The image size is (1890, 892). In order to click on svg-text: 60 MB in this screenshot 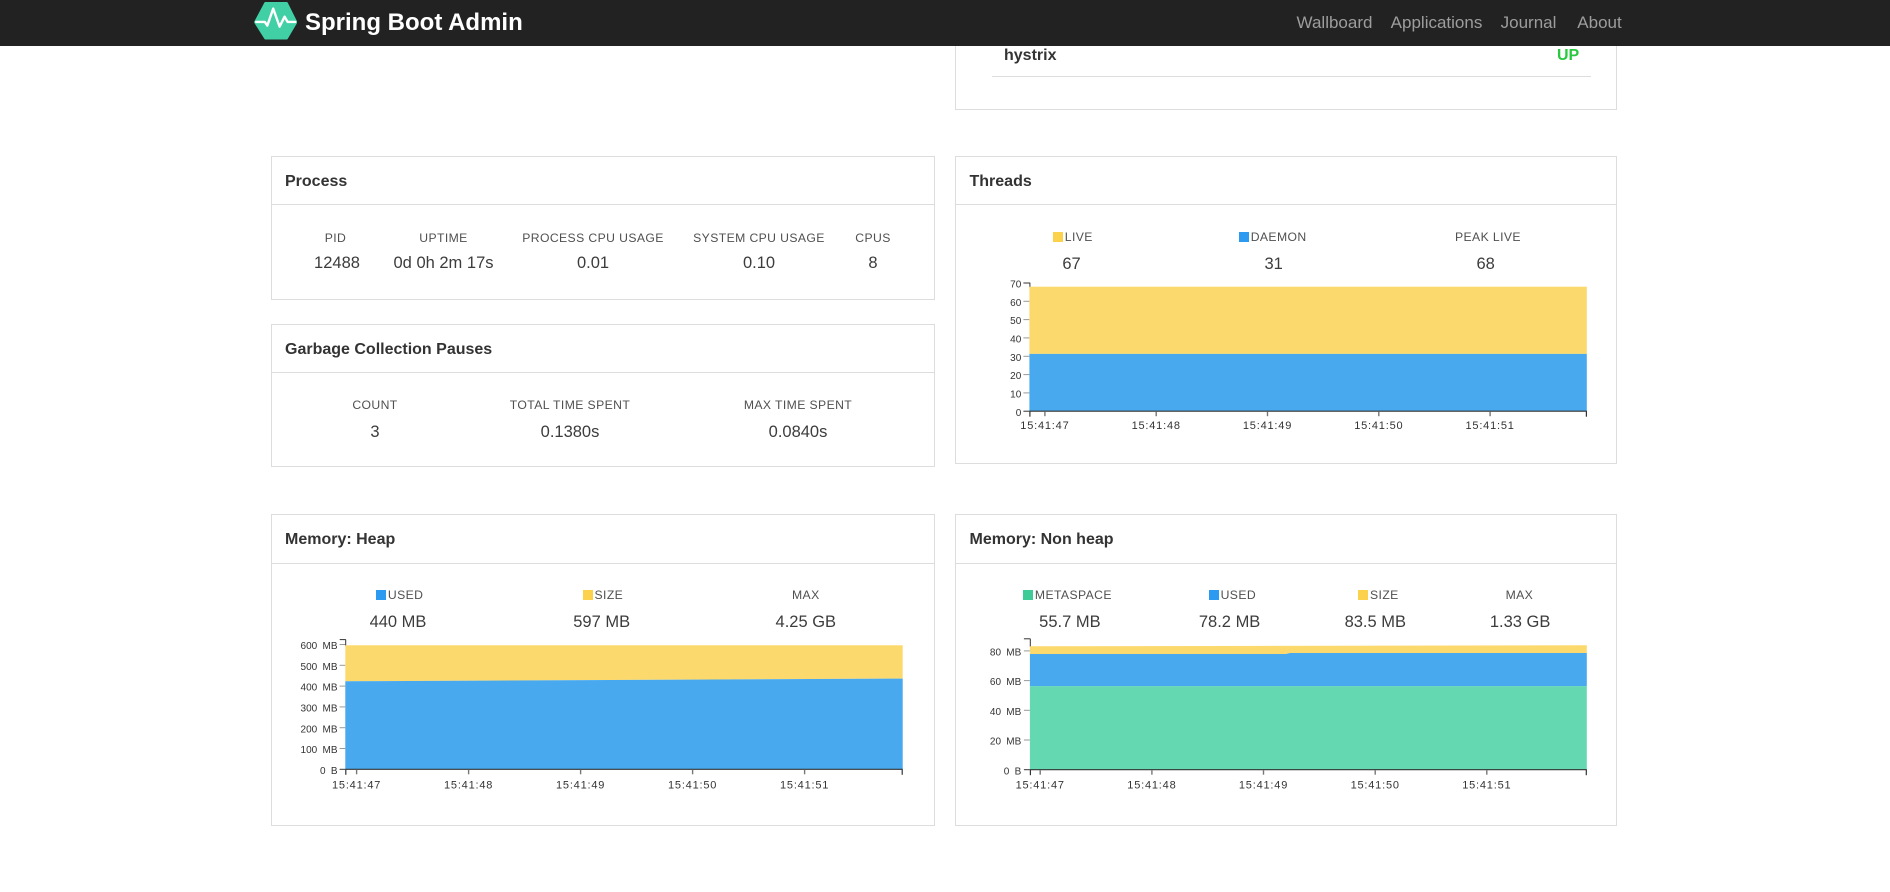, I will do `click(1006, 682)`.